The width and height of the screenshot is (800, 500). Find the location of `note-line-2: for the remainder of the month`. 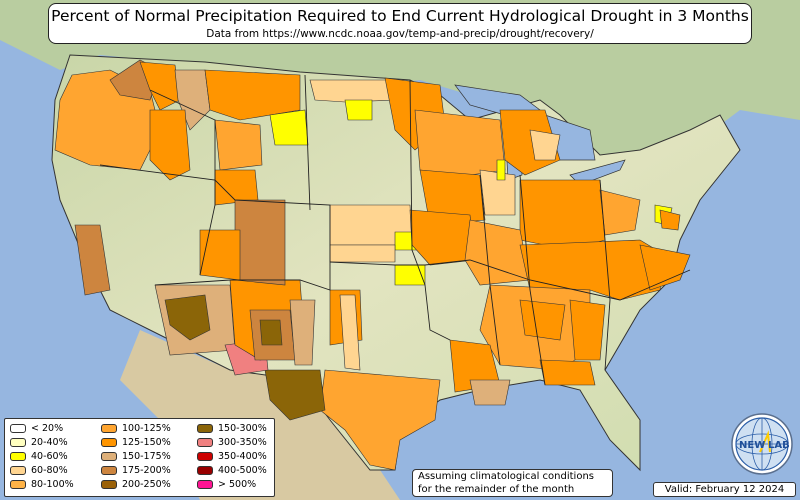

note-line-2: for the remainder of the month is located at coordinates (496, 489).